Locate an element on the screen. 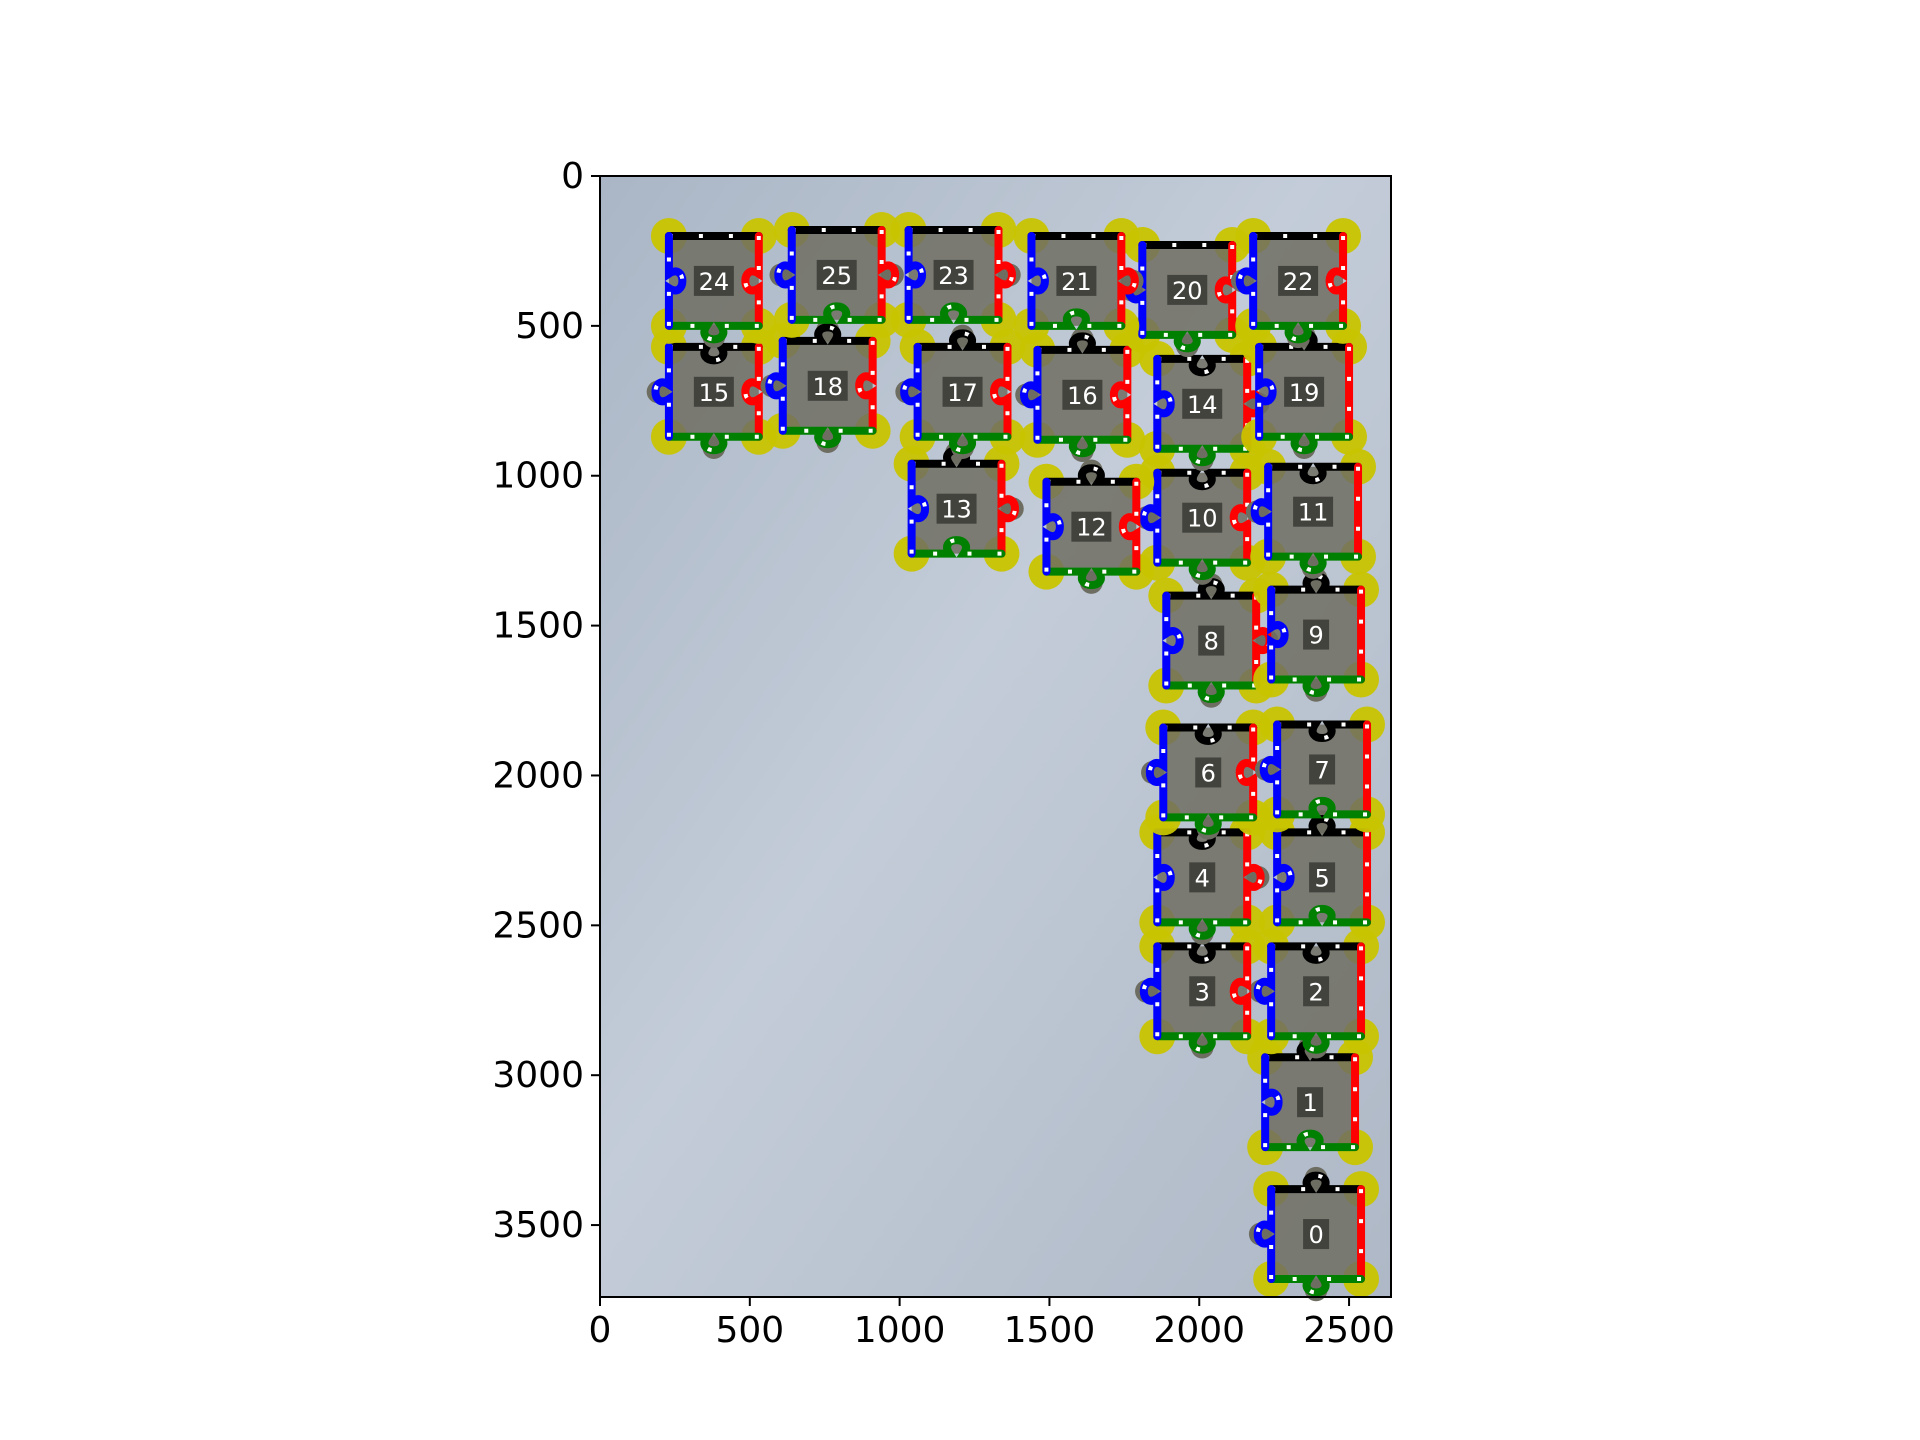  y-tick-label: 0 is located at coordinates (572, 176).